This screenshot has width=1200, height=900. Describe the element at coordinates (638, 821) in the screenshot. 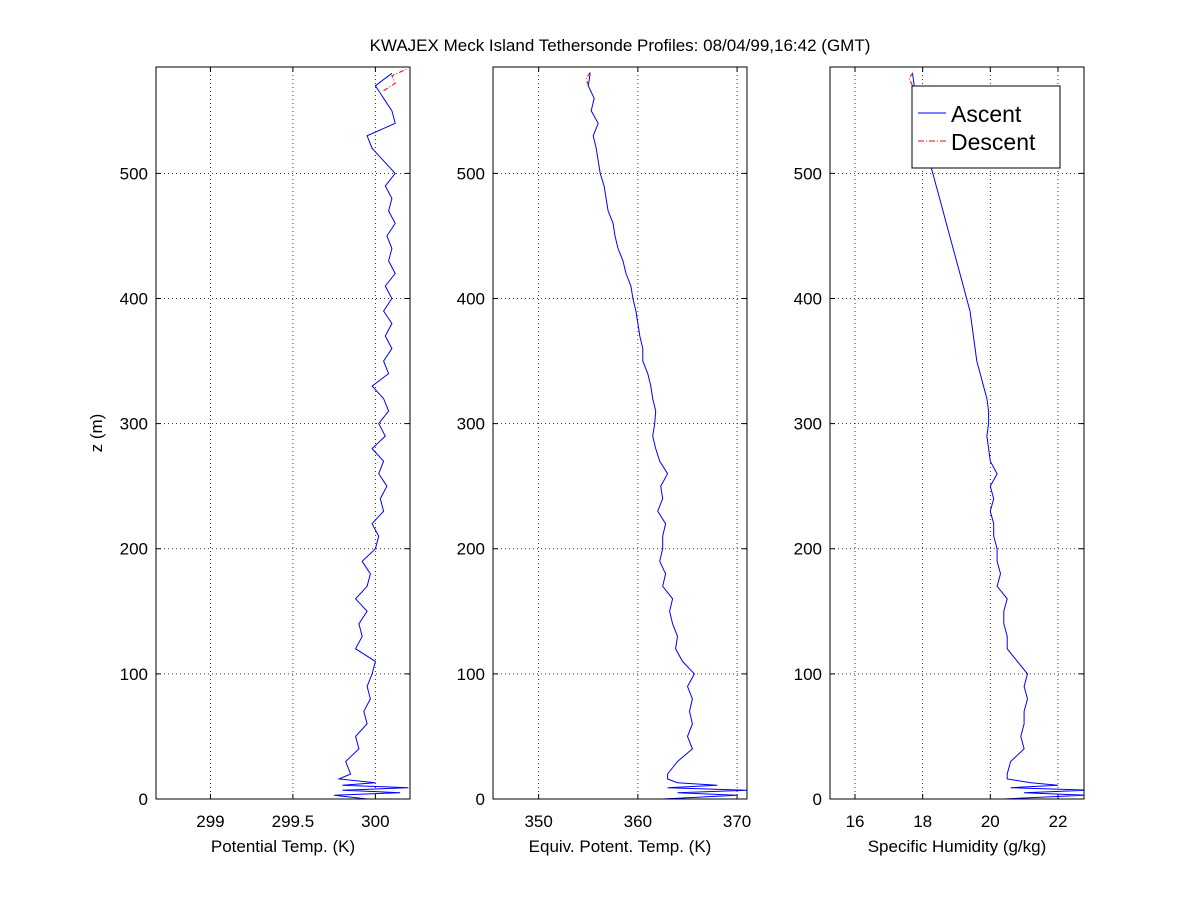

I see `x-tick-label: 360` at that location.